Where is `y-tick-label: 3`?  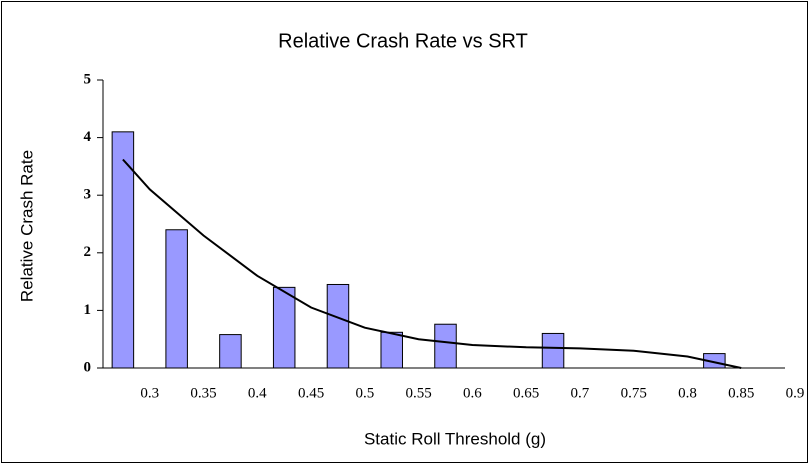
y-tick-label: 3 is located at coordinates (88, 195).